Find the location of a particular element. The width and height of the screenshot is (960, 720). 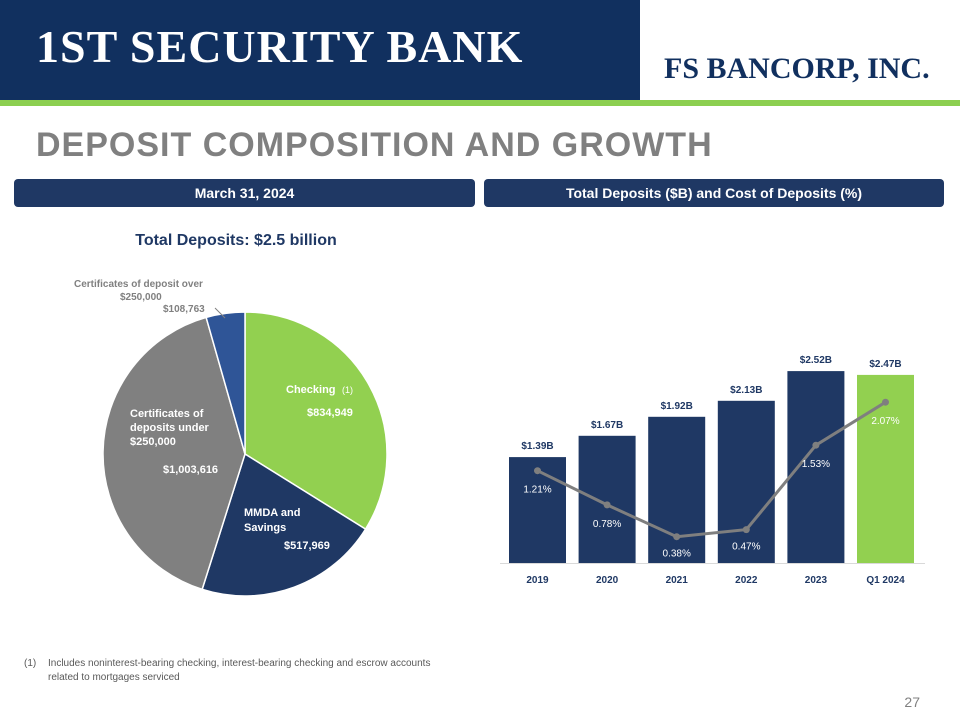

pie-label-cd-over-line1: Certificates of deposit over is located at coordinates (138, 284).